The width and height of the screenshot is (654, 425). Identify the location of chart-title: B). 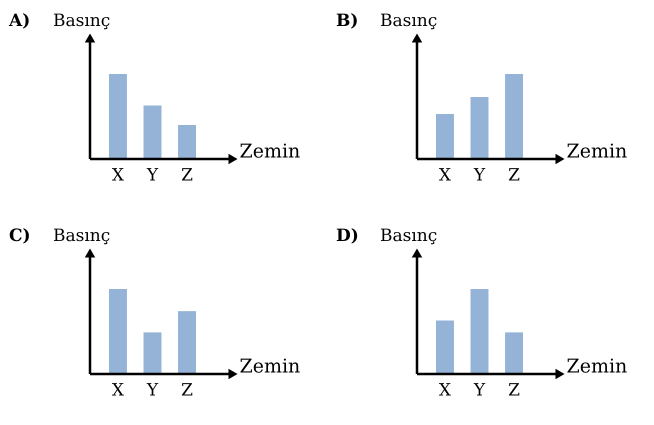
(347, 21).